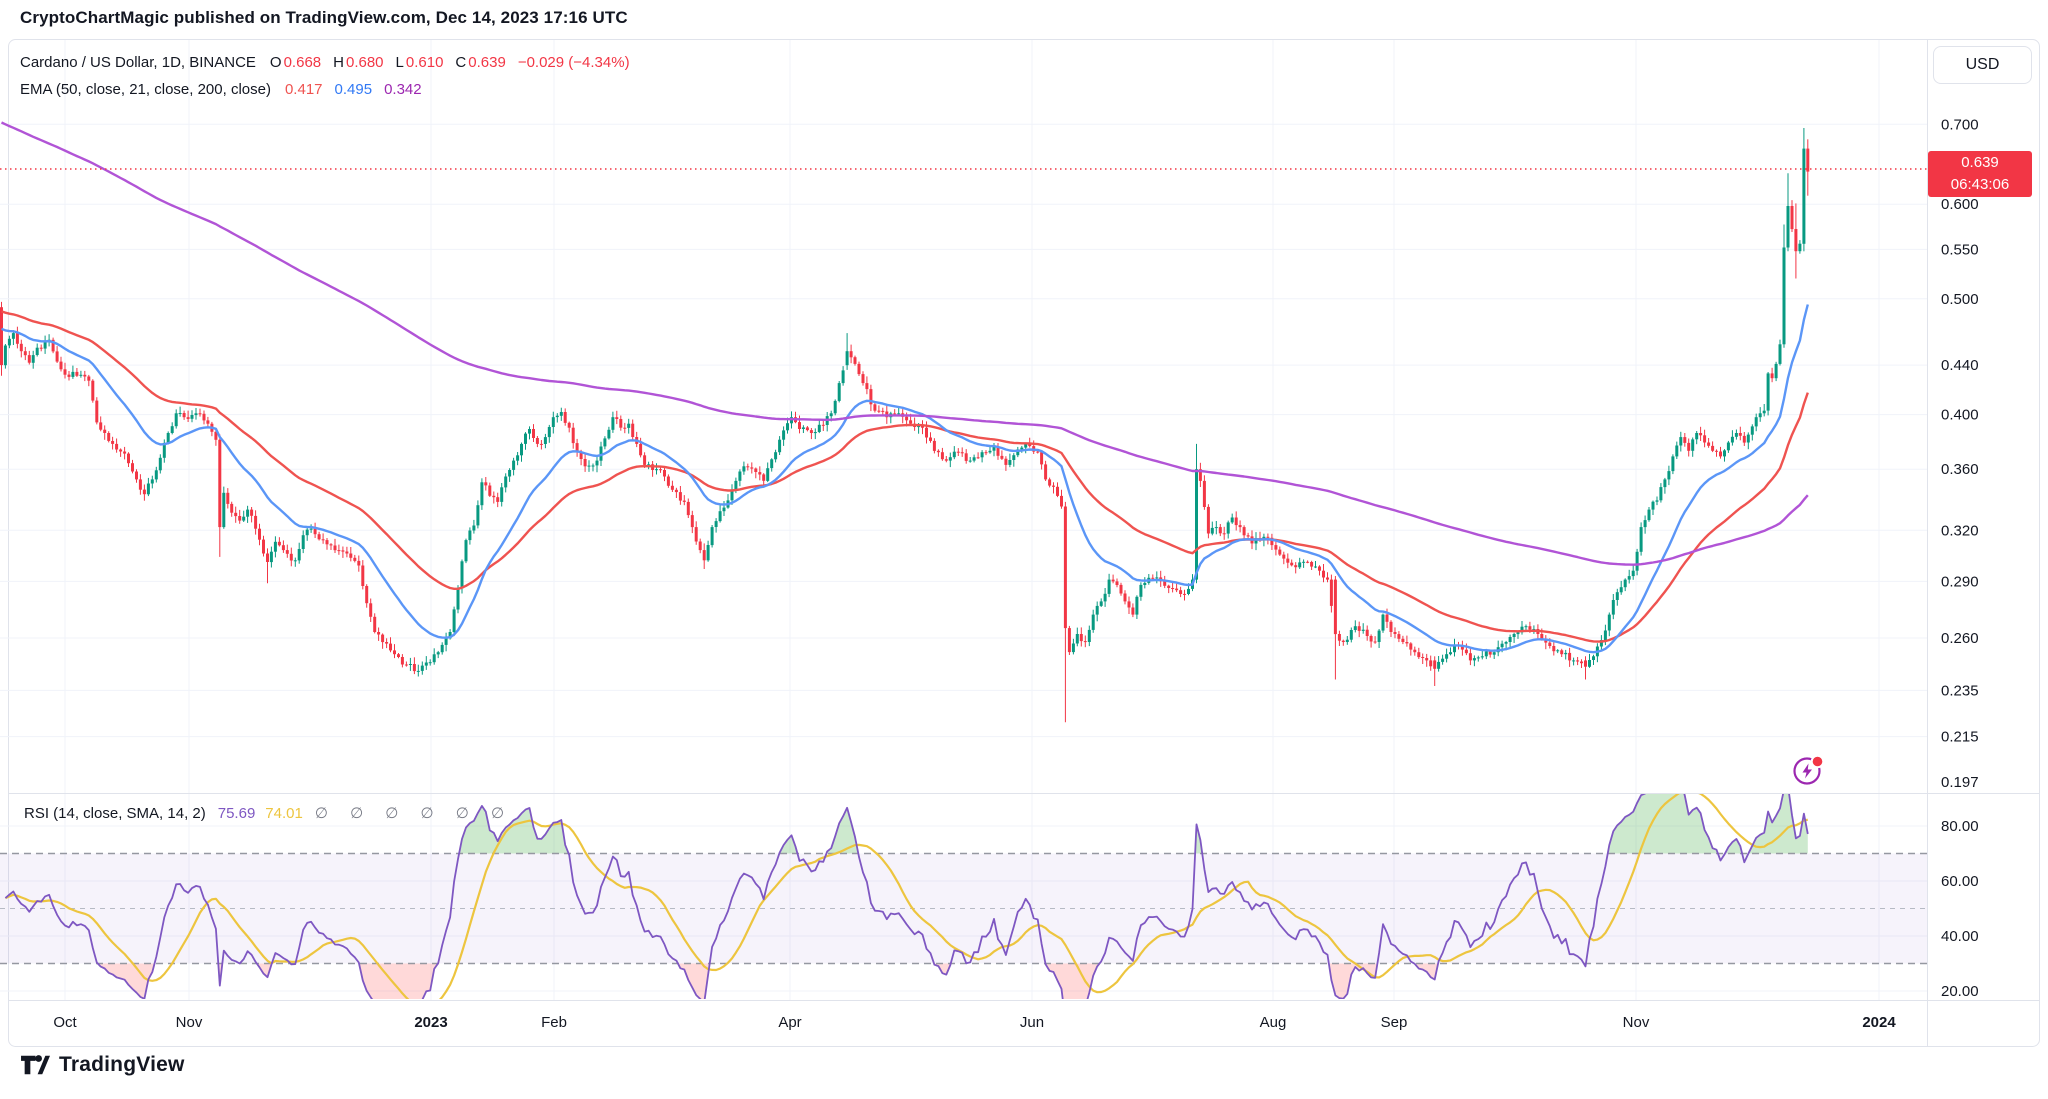 The height and width of the screenshot is (1099, 2048). Describe the element at coordinates (236, 813) in the screenshot. I see `rsi-value: 75.69` at that location.